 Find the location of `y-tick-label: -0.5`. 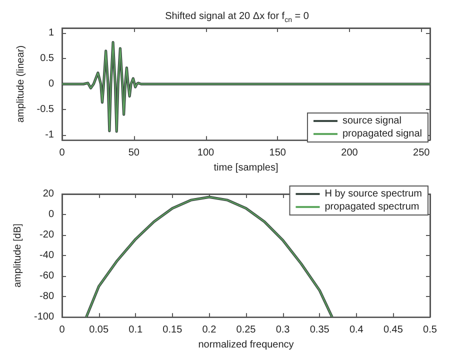

y-tick-label: -0.5 is located at coordinates (45, 110).